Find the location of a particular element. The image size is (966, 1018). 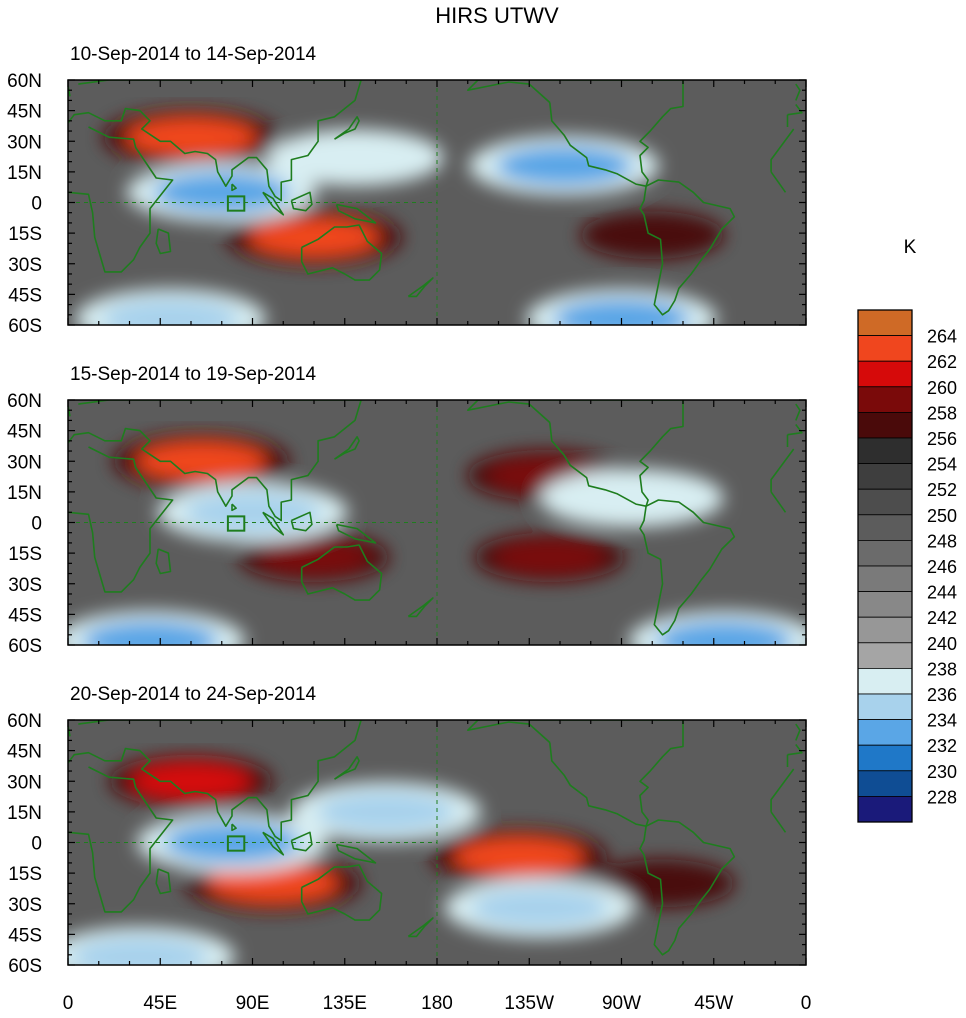

field-blobs is located at coordinates (400, 216).